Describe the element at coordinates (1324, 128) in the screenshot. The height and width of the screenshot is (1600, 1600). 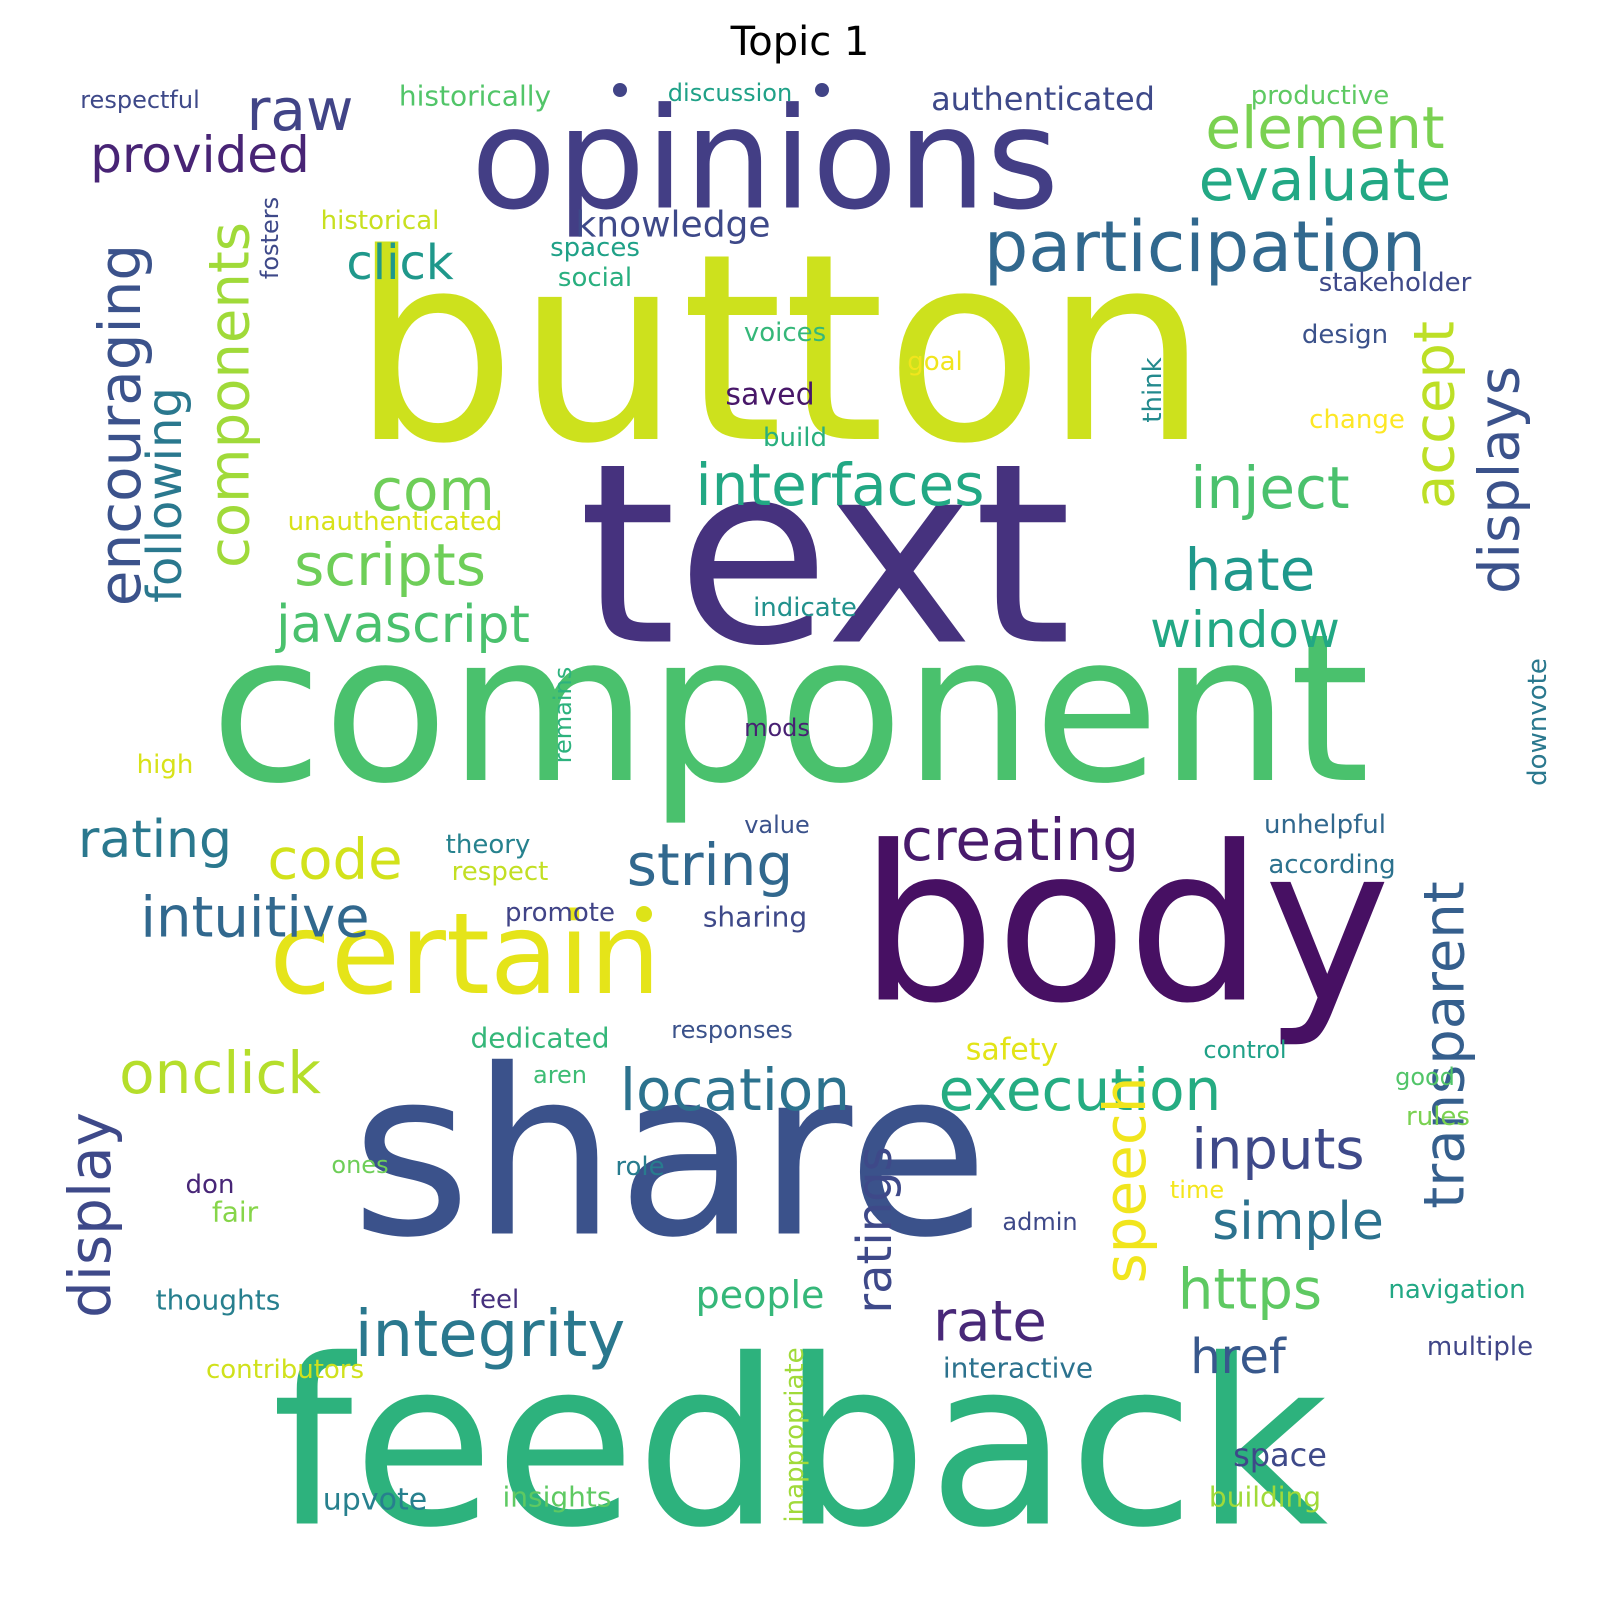
I see `word-element: element` at that location.